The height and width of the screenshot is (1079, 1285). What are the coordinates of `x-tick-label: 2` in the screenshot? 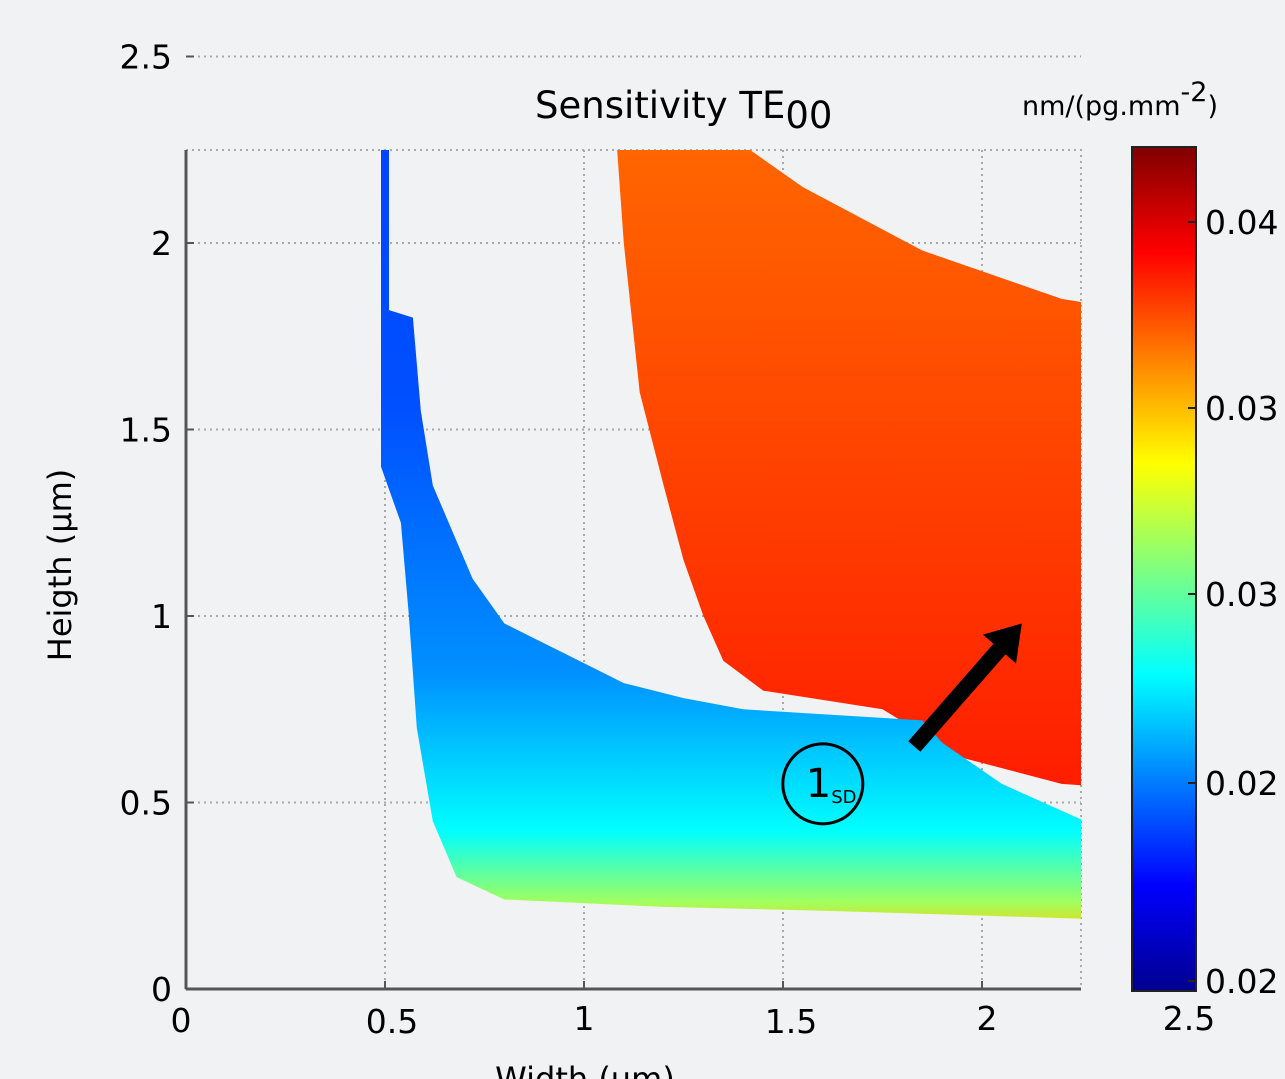 It's located at (987, 1018).